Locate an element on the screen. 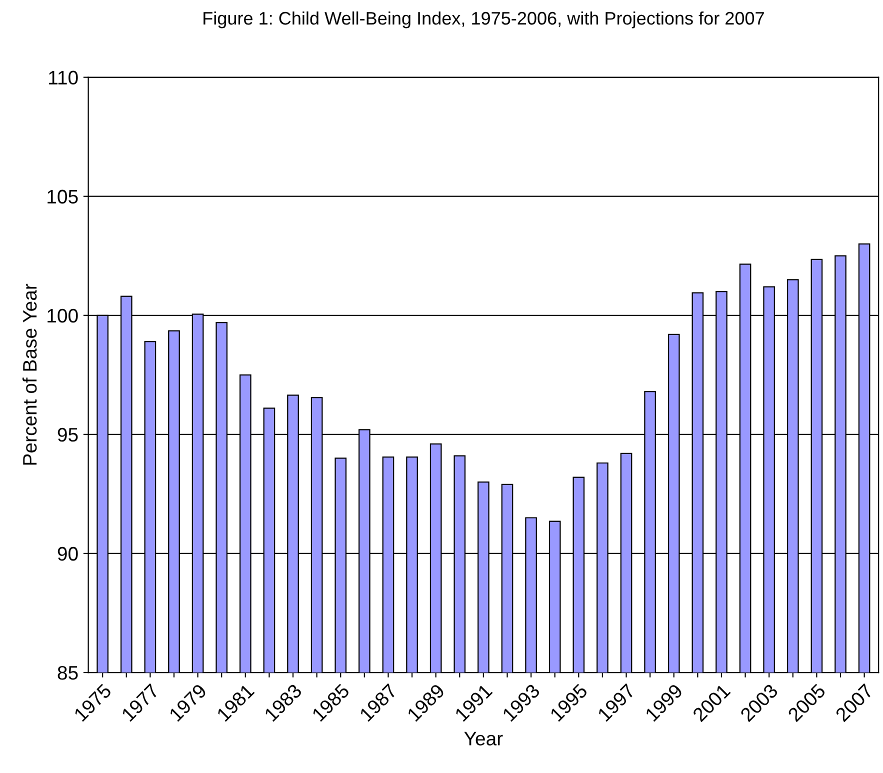 The width and height of the screenshot is (883, 773). x-axis-title: Year is located at coordinates (483, 739).